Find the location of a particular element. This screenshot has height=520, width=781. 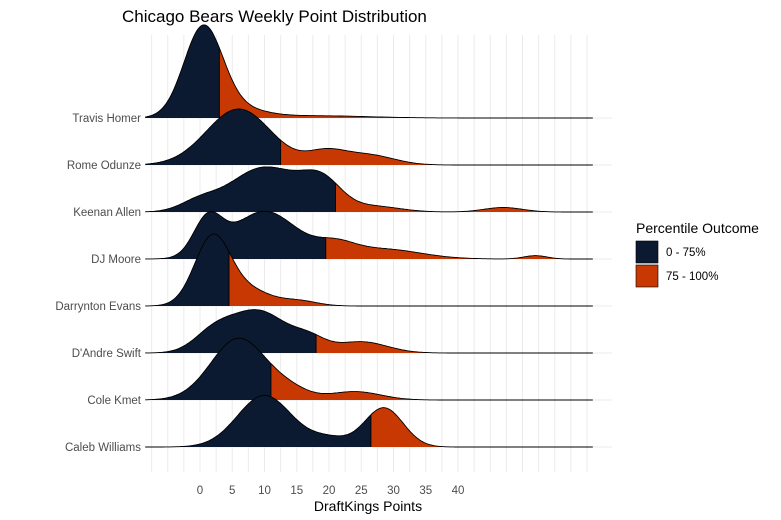

ridge-travis-homer is located at coordinates (369, 71).